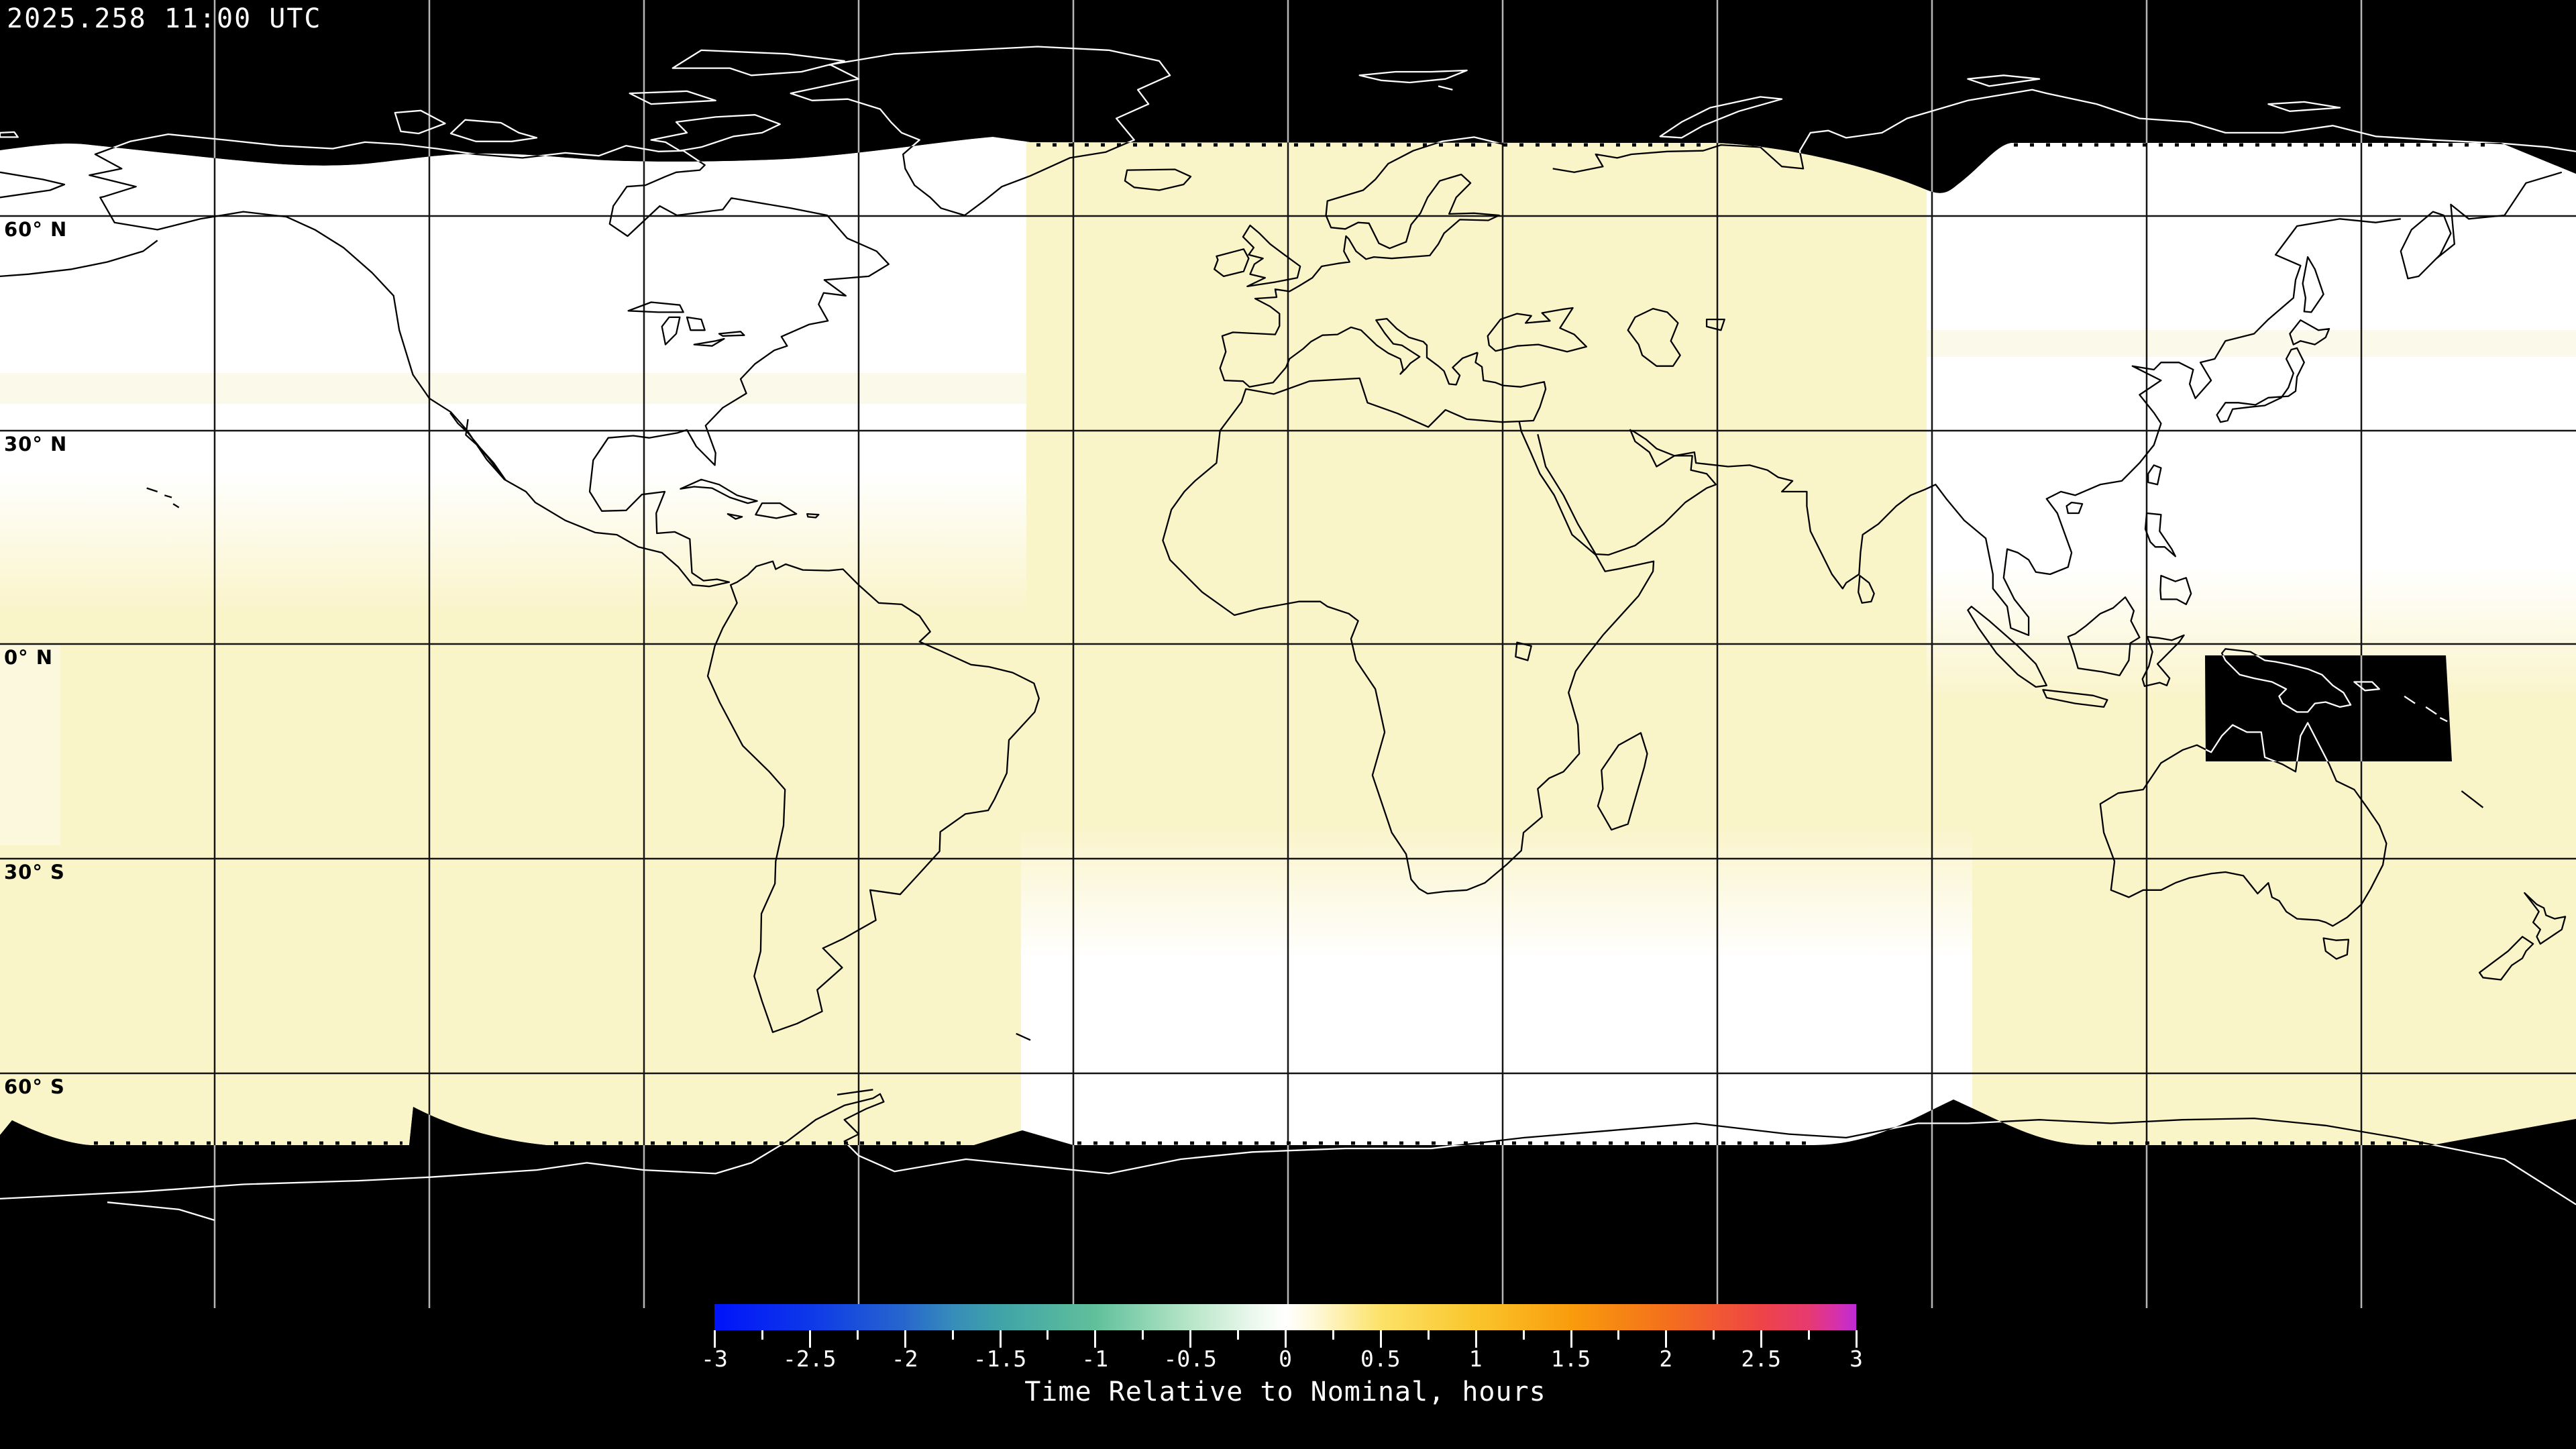  What do you see at coordinates (29, 657) in the screenshot?
I see `latitude-label-0n: 0° N` at bounding box center [29, 657].